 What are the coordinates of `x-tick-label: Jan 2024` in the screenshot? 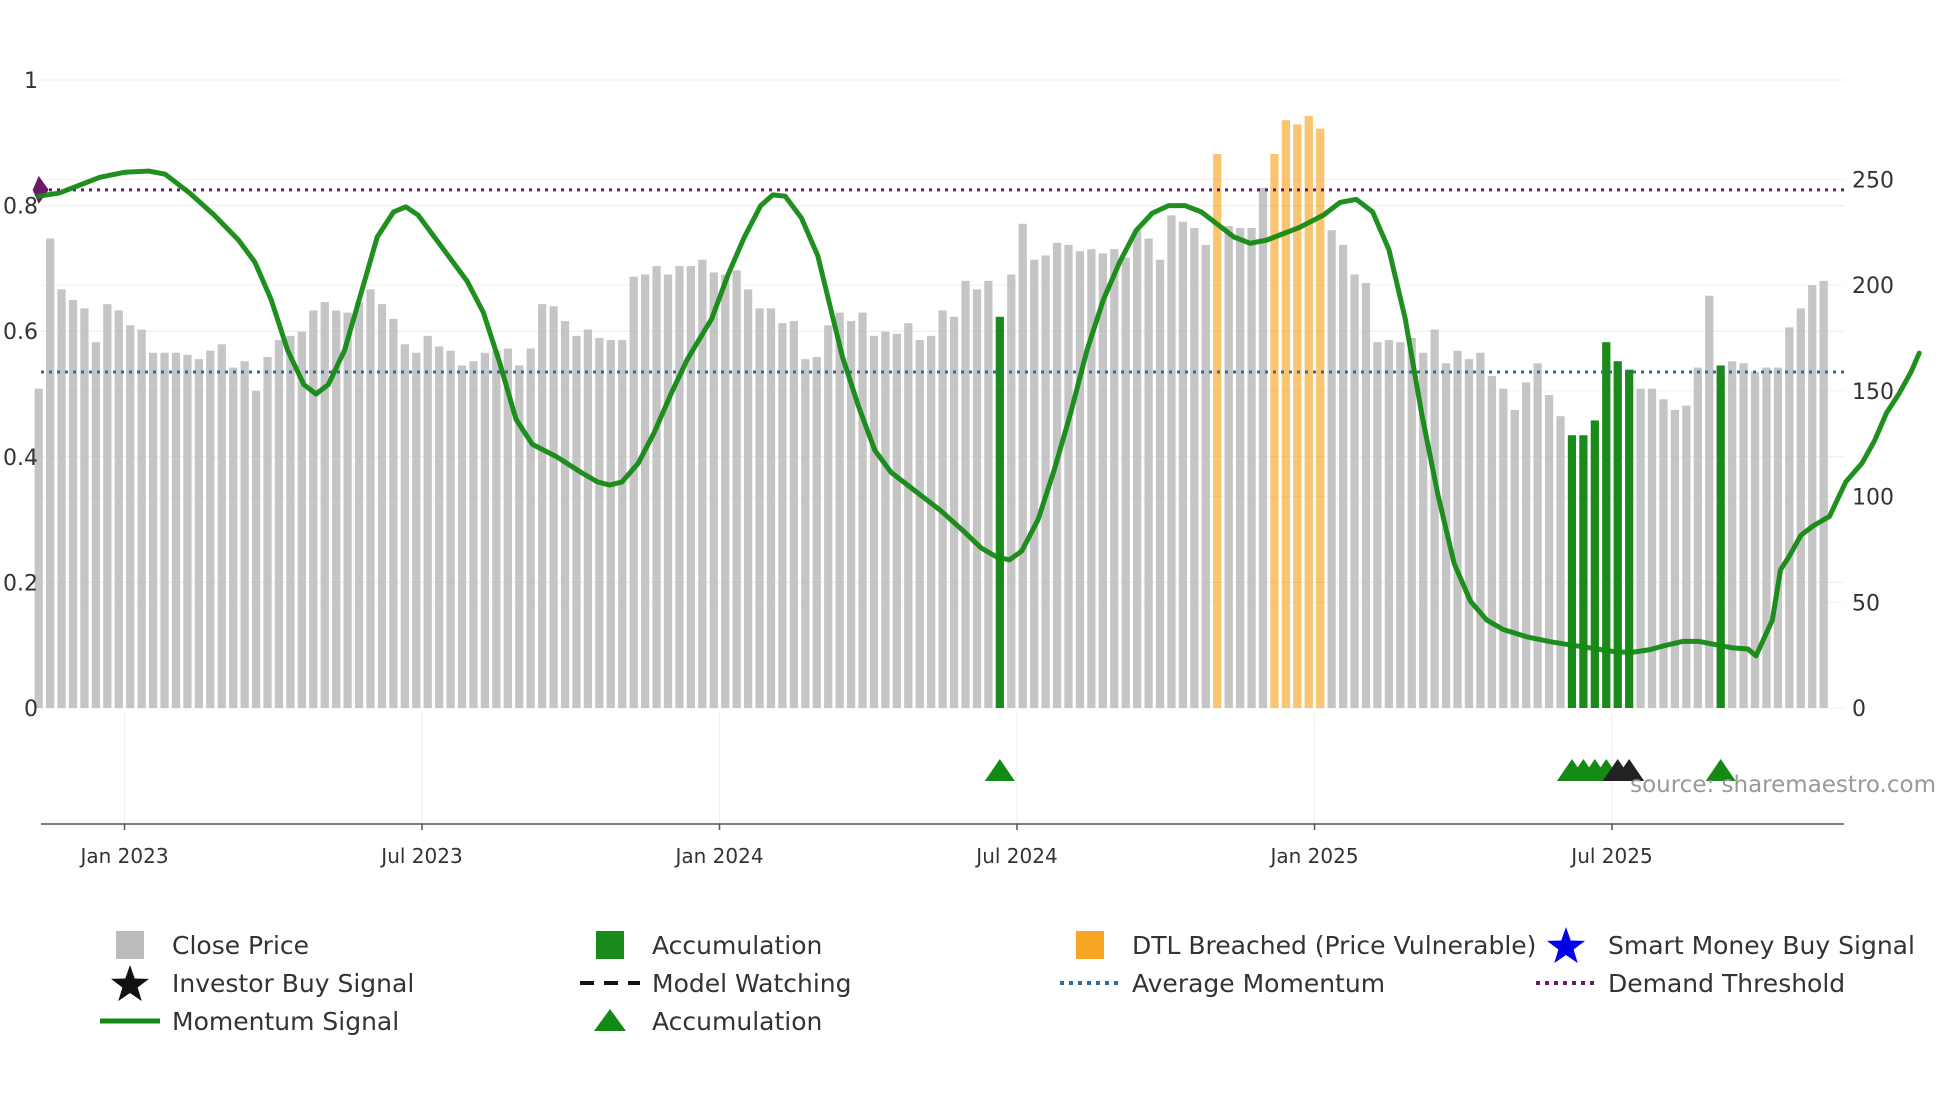 It's located at (718, 856).